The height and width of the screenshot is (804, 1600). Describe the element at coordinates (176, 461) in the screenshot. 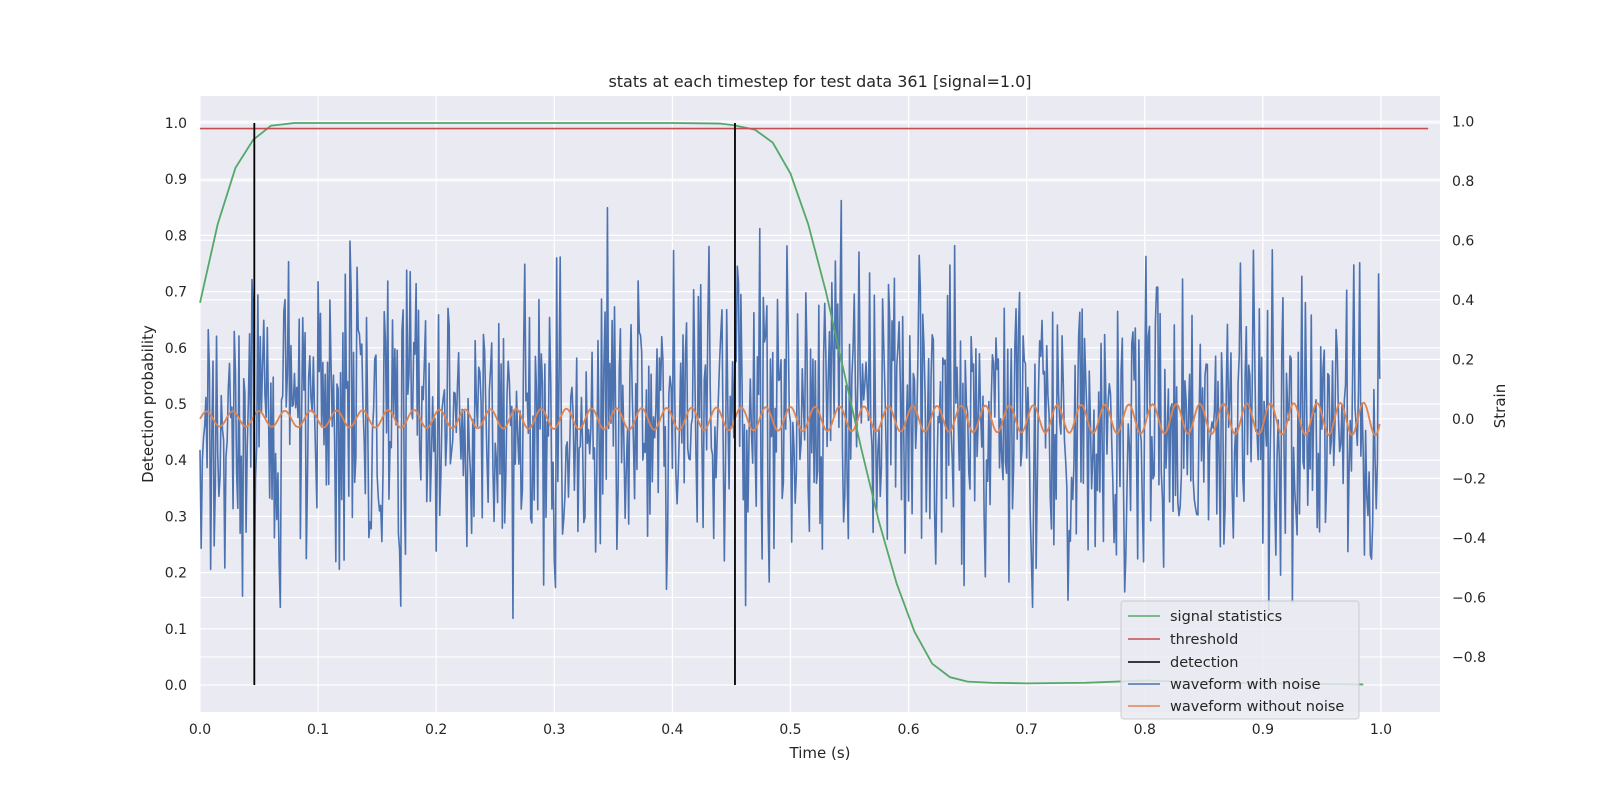

I see `y-tick-label: 0.4` at that location.